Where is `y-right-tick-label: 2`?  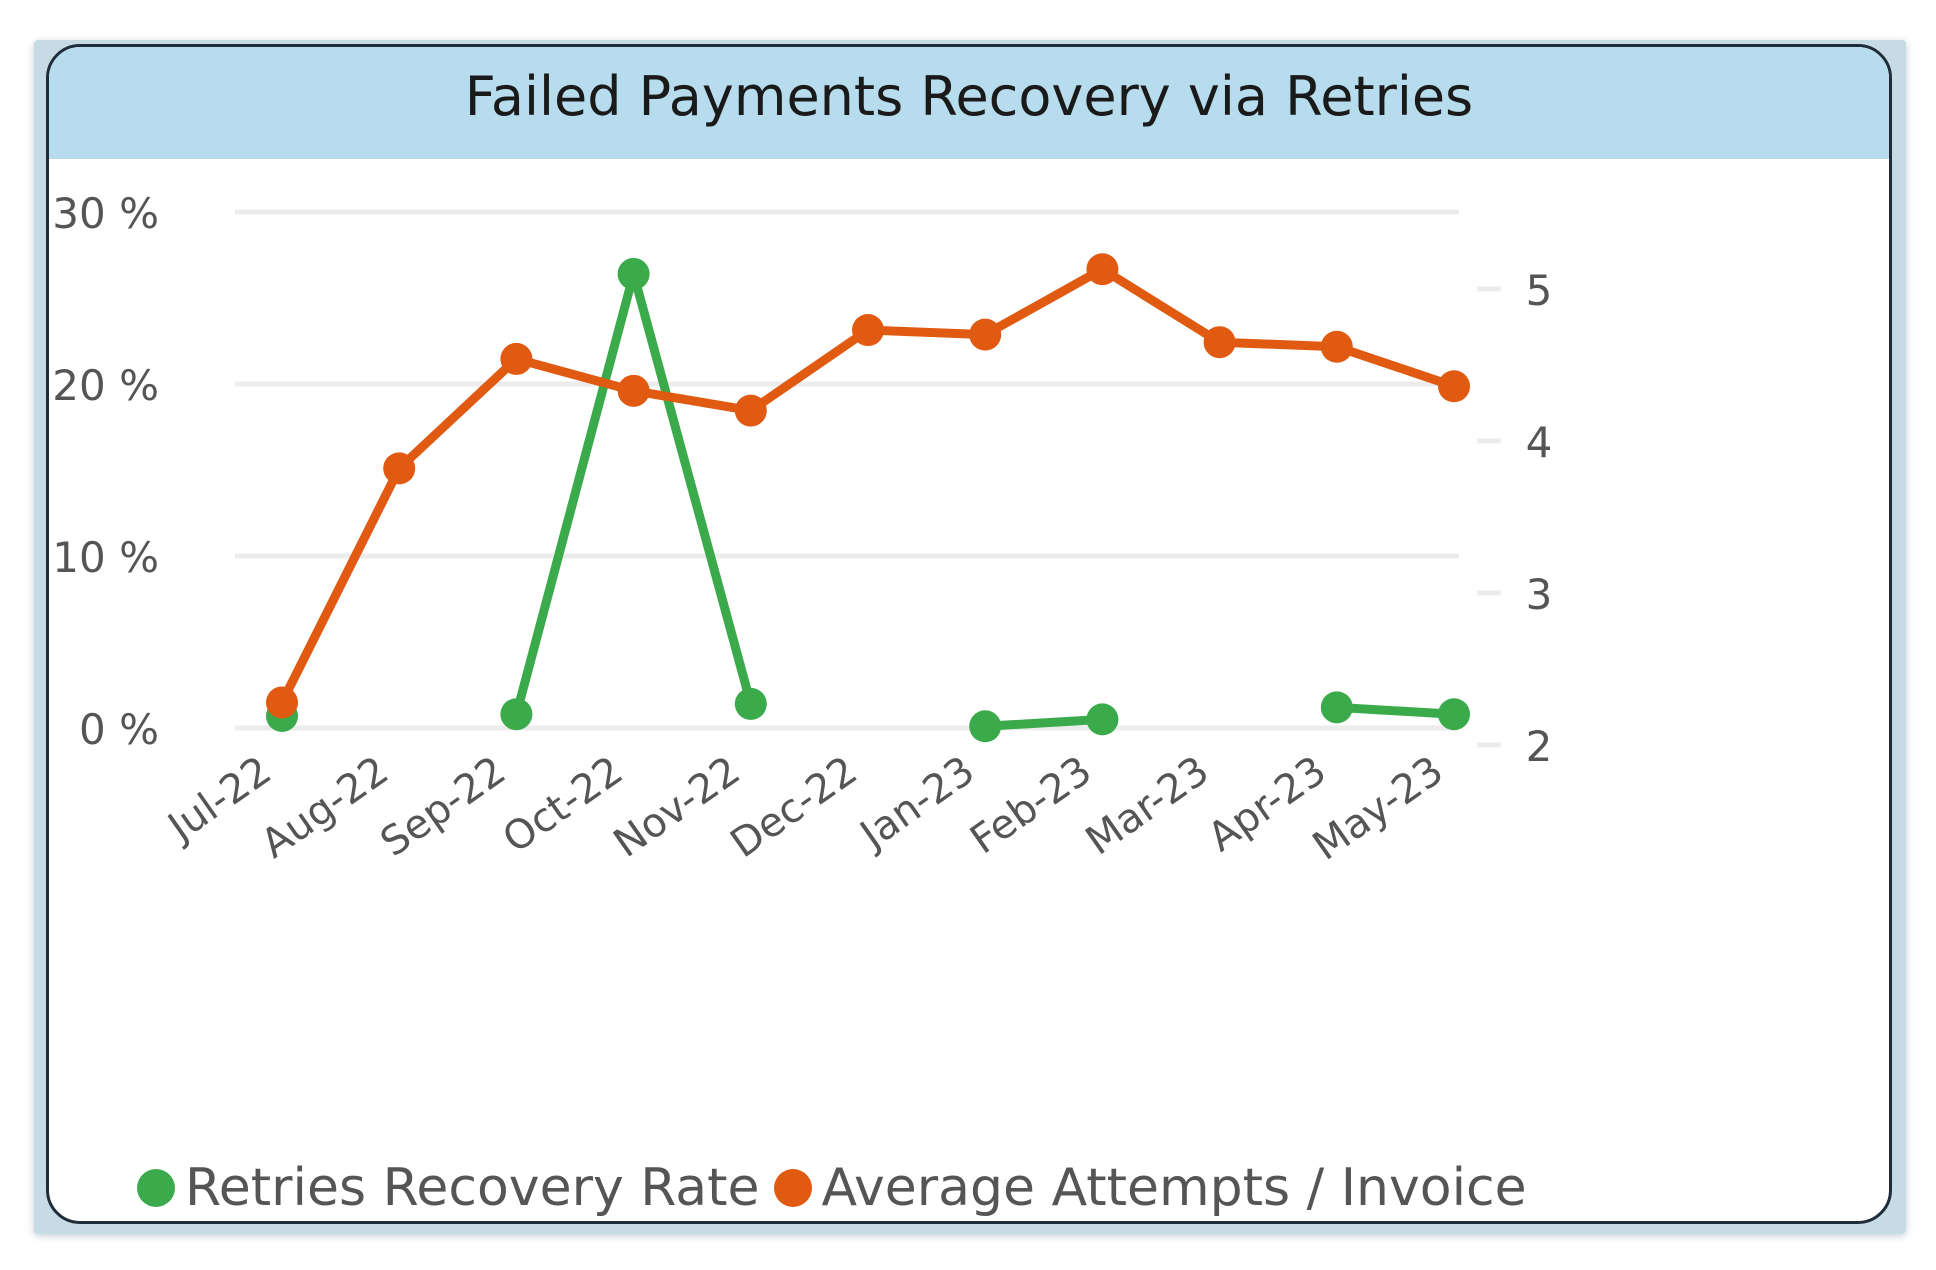
y-right-tick-label: 2 is located at coordinates (1539, 746).